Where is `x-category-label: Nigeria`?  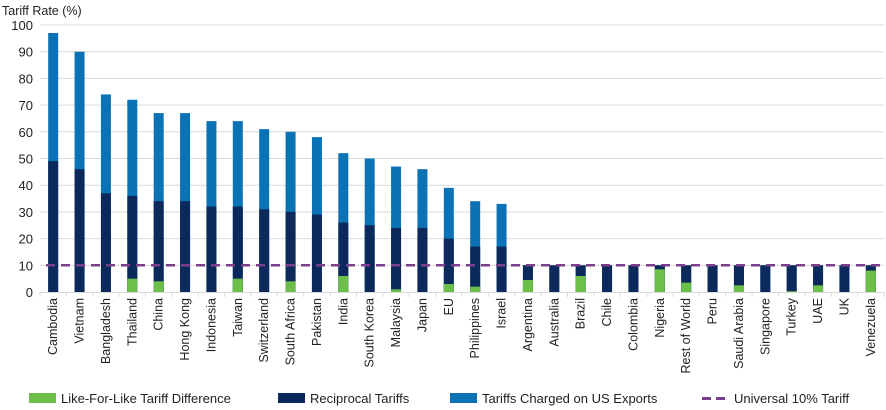 x-category-label: Nigeria is located at coordinates (660, 318).